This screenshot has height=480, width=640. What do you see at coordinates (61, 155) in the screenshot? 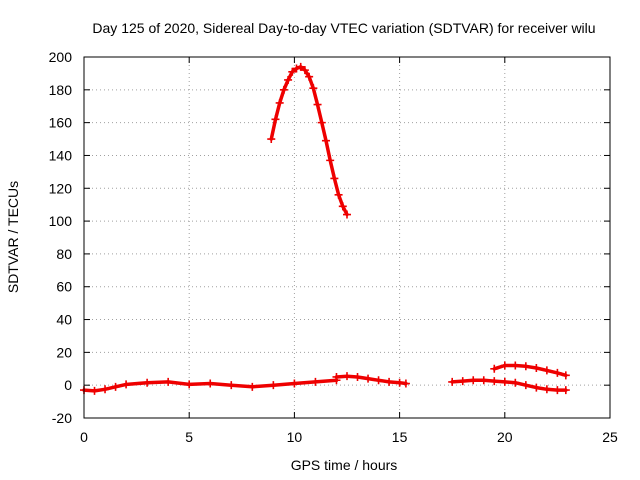
I see `y-tick-label: 140` at bounding box center [61, 155].